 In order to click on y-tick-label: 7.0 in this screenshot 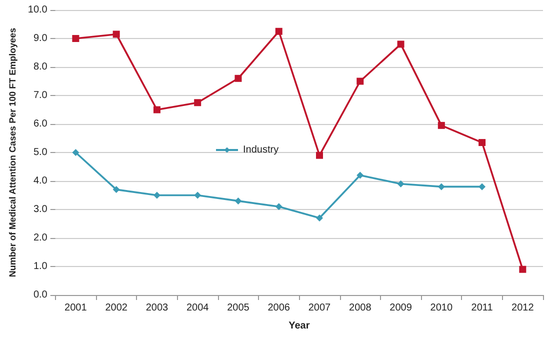, I will do `click(40, 95)`.